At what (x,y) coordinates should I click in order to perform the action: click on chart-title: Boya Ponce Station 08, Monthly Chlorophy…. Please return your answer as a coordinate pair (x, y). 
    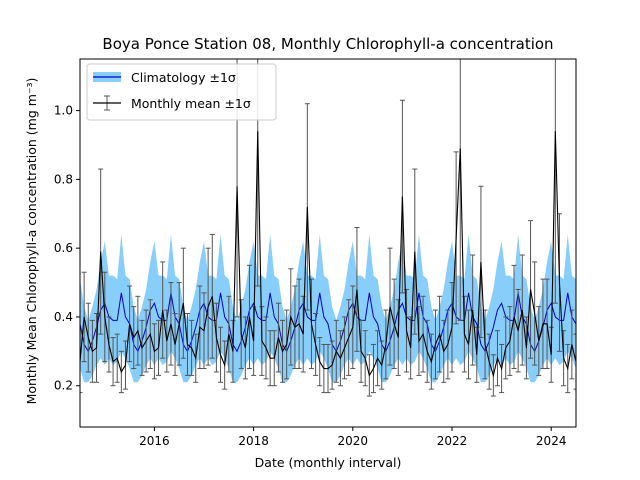
    Looking at the image, I should click on (327, 44).